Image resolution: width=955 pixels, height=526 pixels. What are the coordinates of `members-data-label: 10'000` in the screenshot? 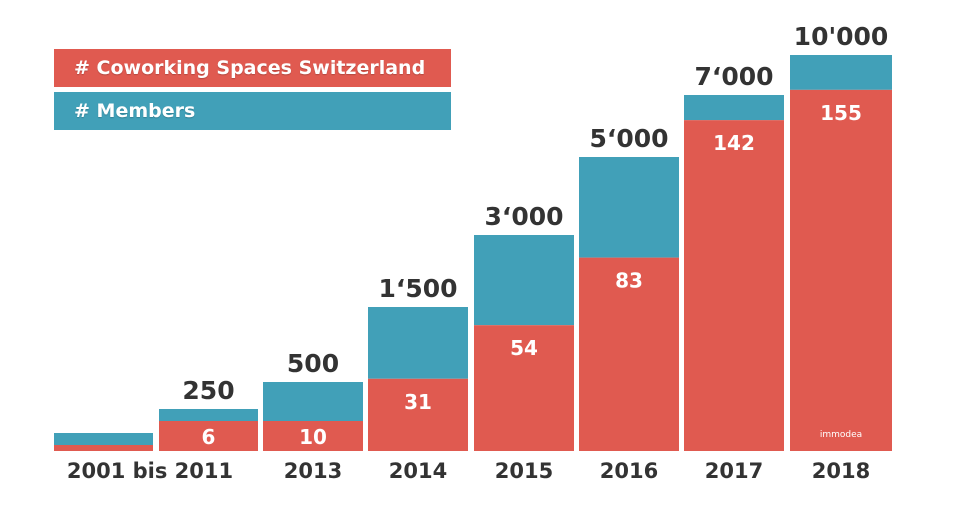 It's located at (841, 36).